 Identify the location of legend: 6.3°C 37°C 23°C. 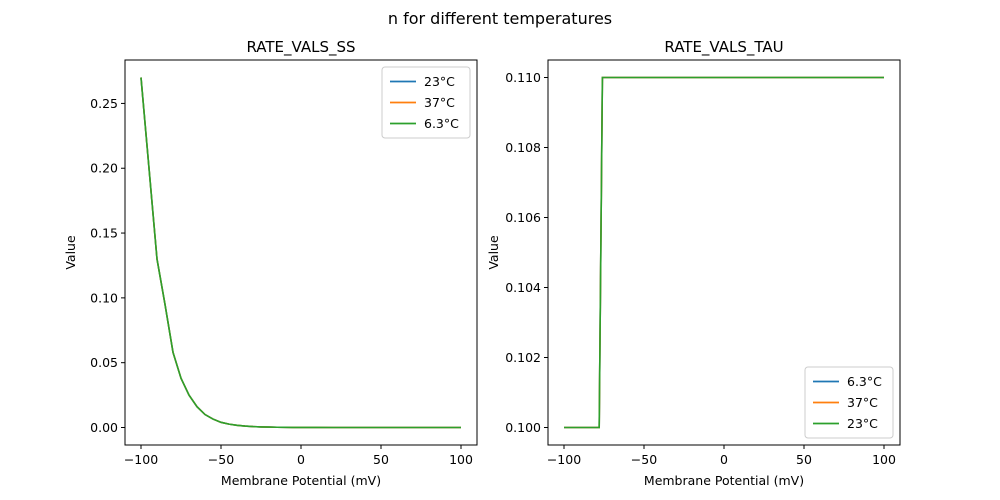
(849, 402).